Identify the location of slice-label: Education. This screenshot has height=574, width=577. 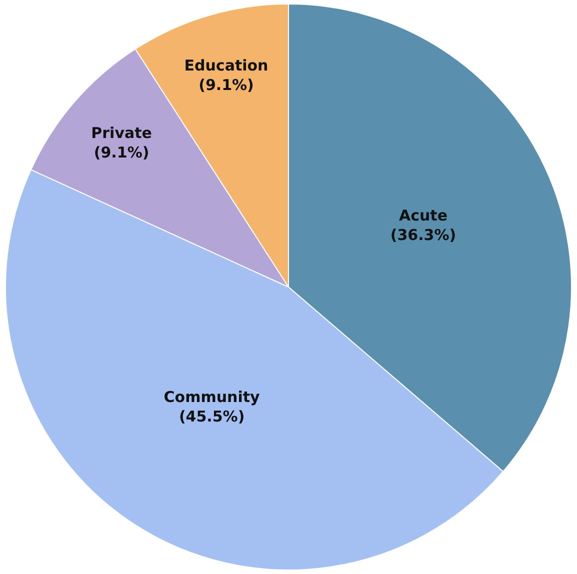
(226, 65).